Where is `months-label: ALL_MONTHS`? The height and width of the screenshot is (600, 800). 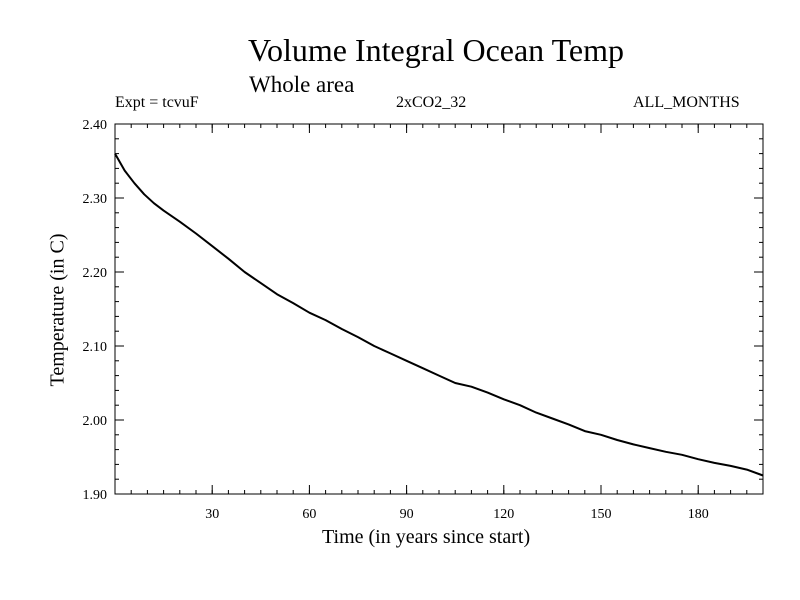
months-label: ALL_MONTHS is located at coordinates (686, 102).